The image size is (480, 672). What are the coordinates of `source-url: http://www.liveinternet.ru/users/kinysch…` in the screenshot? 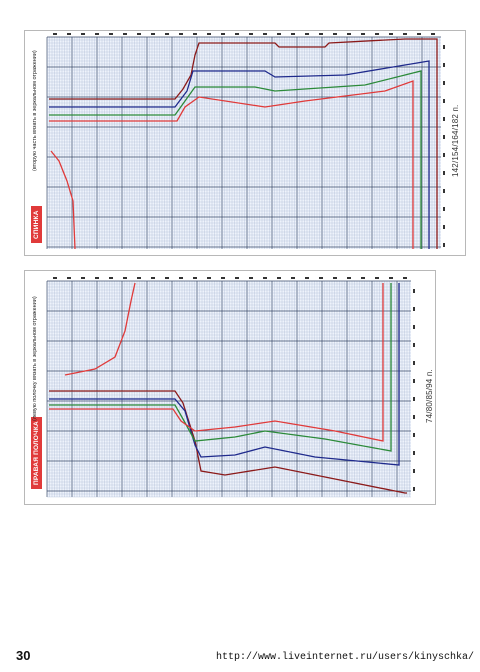 It's located at (345, 657).